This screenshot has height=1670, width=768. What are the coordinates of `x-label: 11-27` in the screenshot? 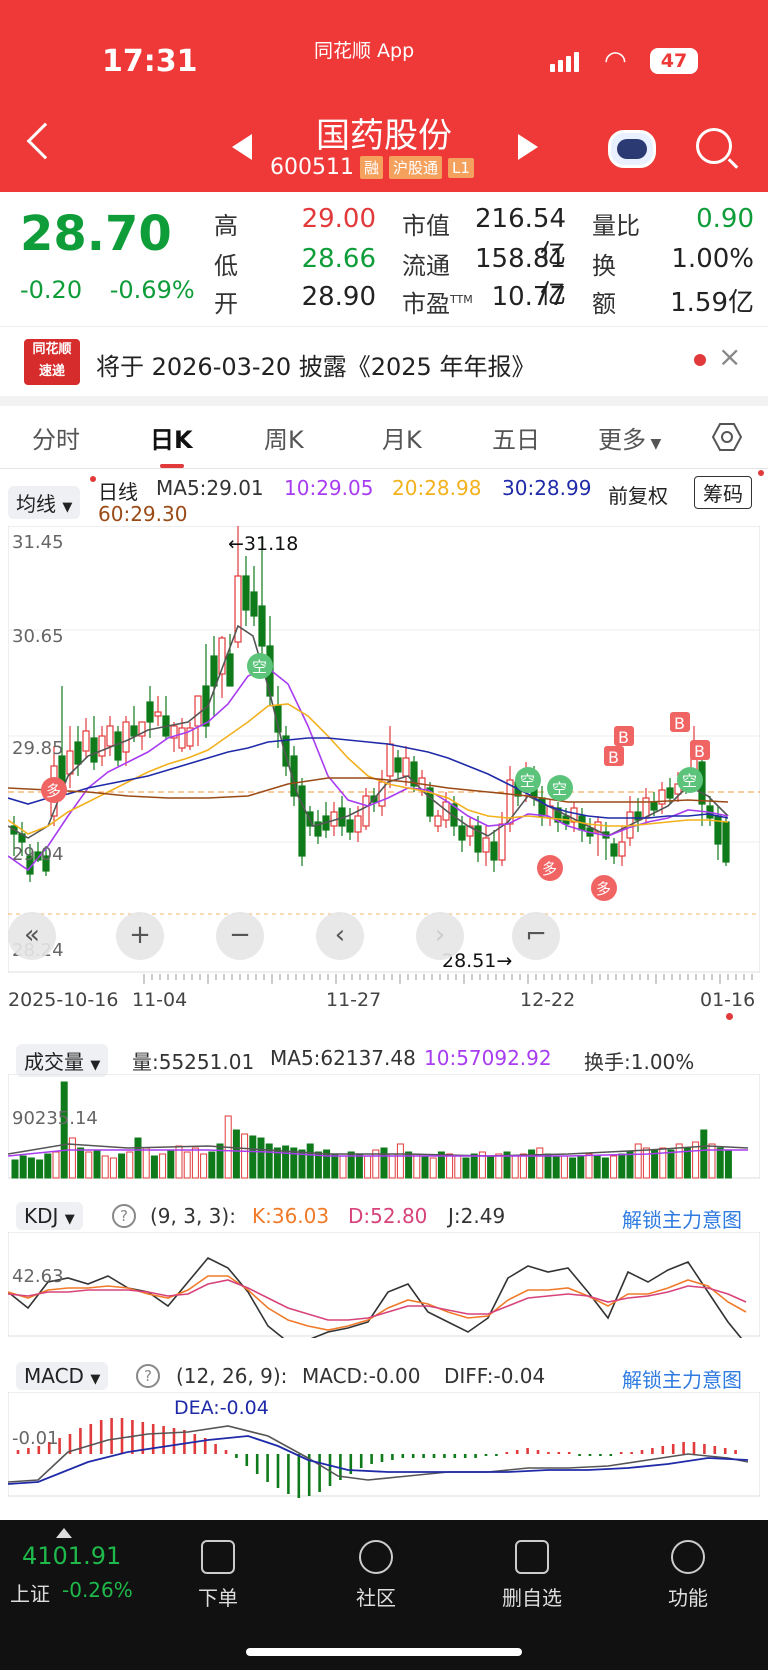 It's located at (353, 1000).